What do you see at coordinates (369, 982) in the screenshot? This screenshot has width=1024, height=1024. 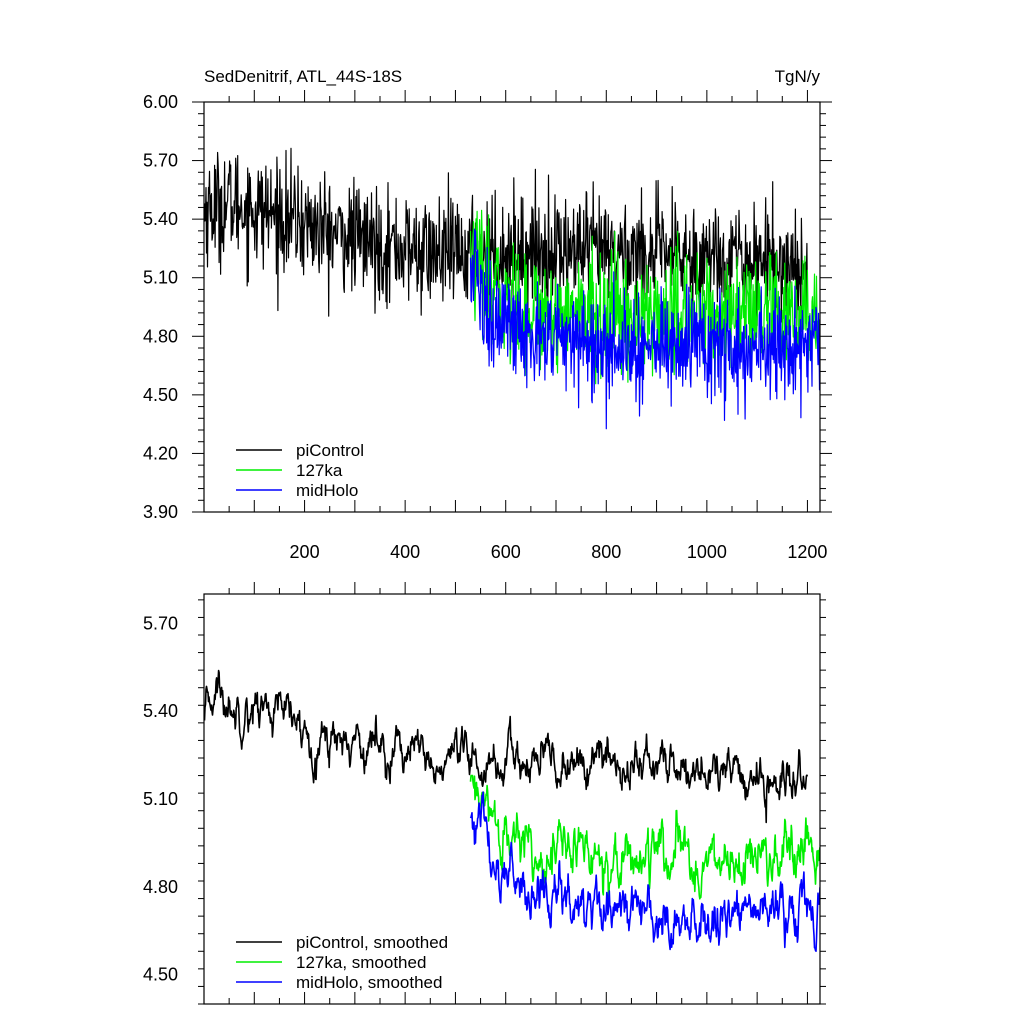 I see `legend-label: midHolo, smoothed` at bounding box center [369, 982].